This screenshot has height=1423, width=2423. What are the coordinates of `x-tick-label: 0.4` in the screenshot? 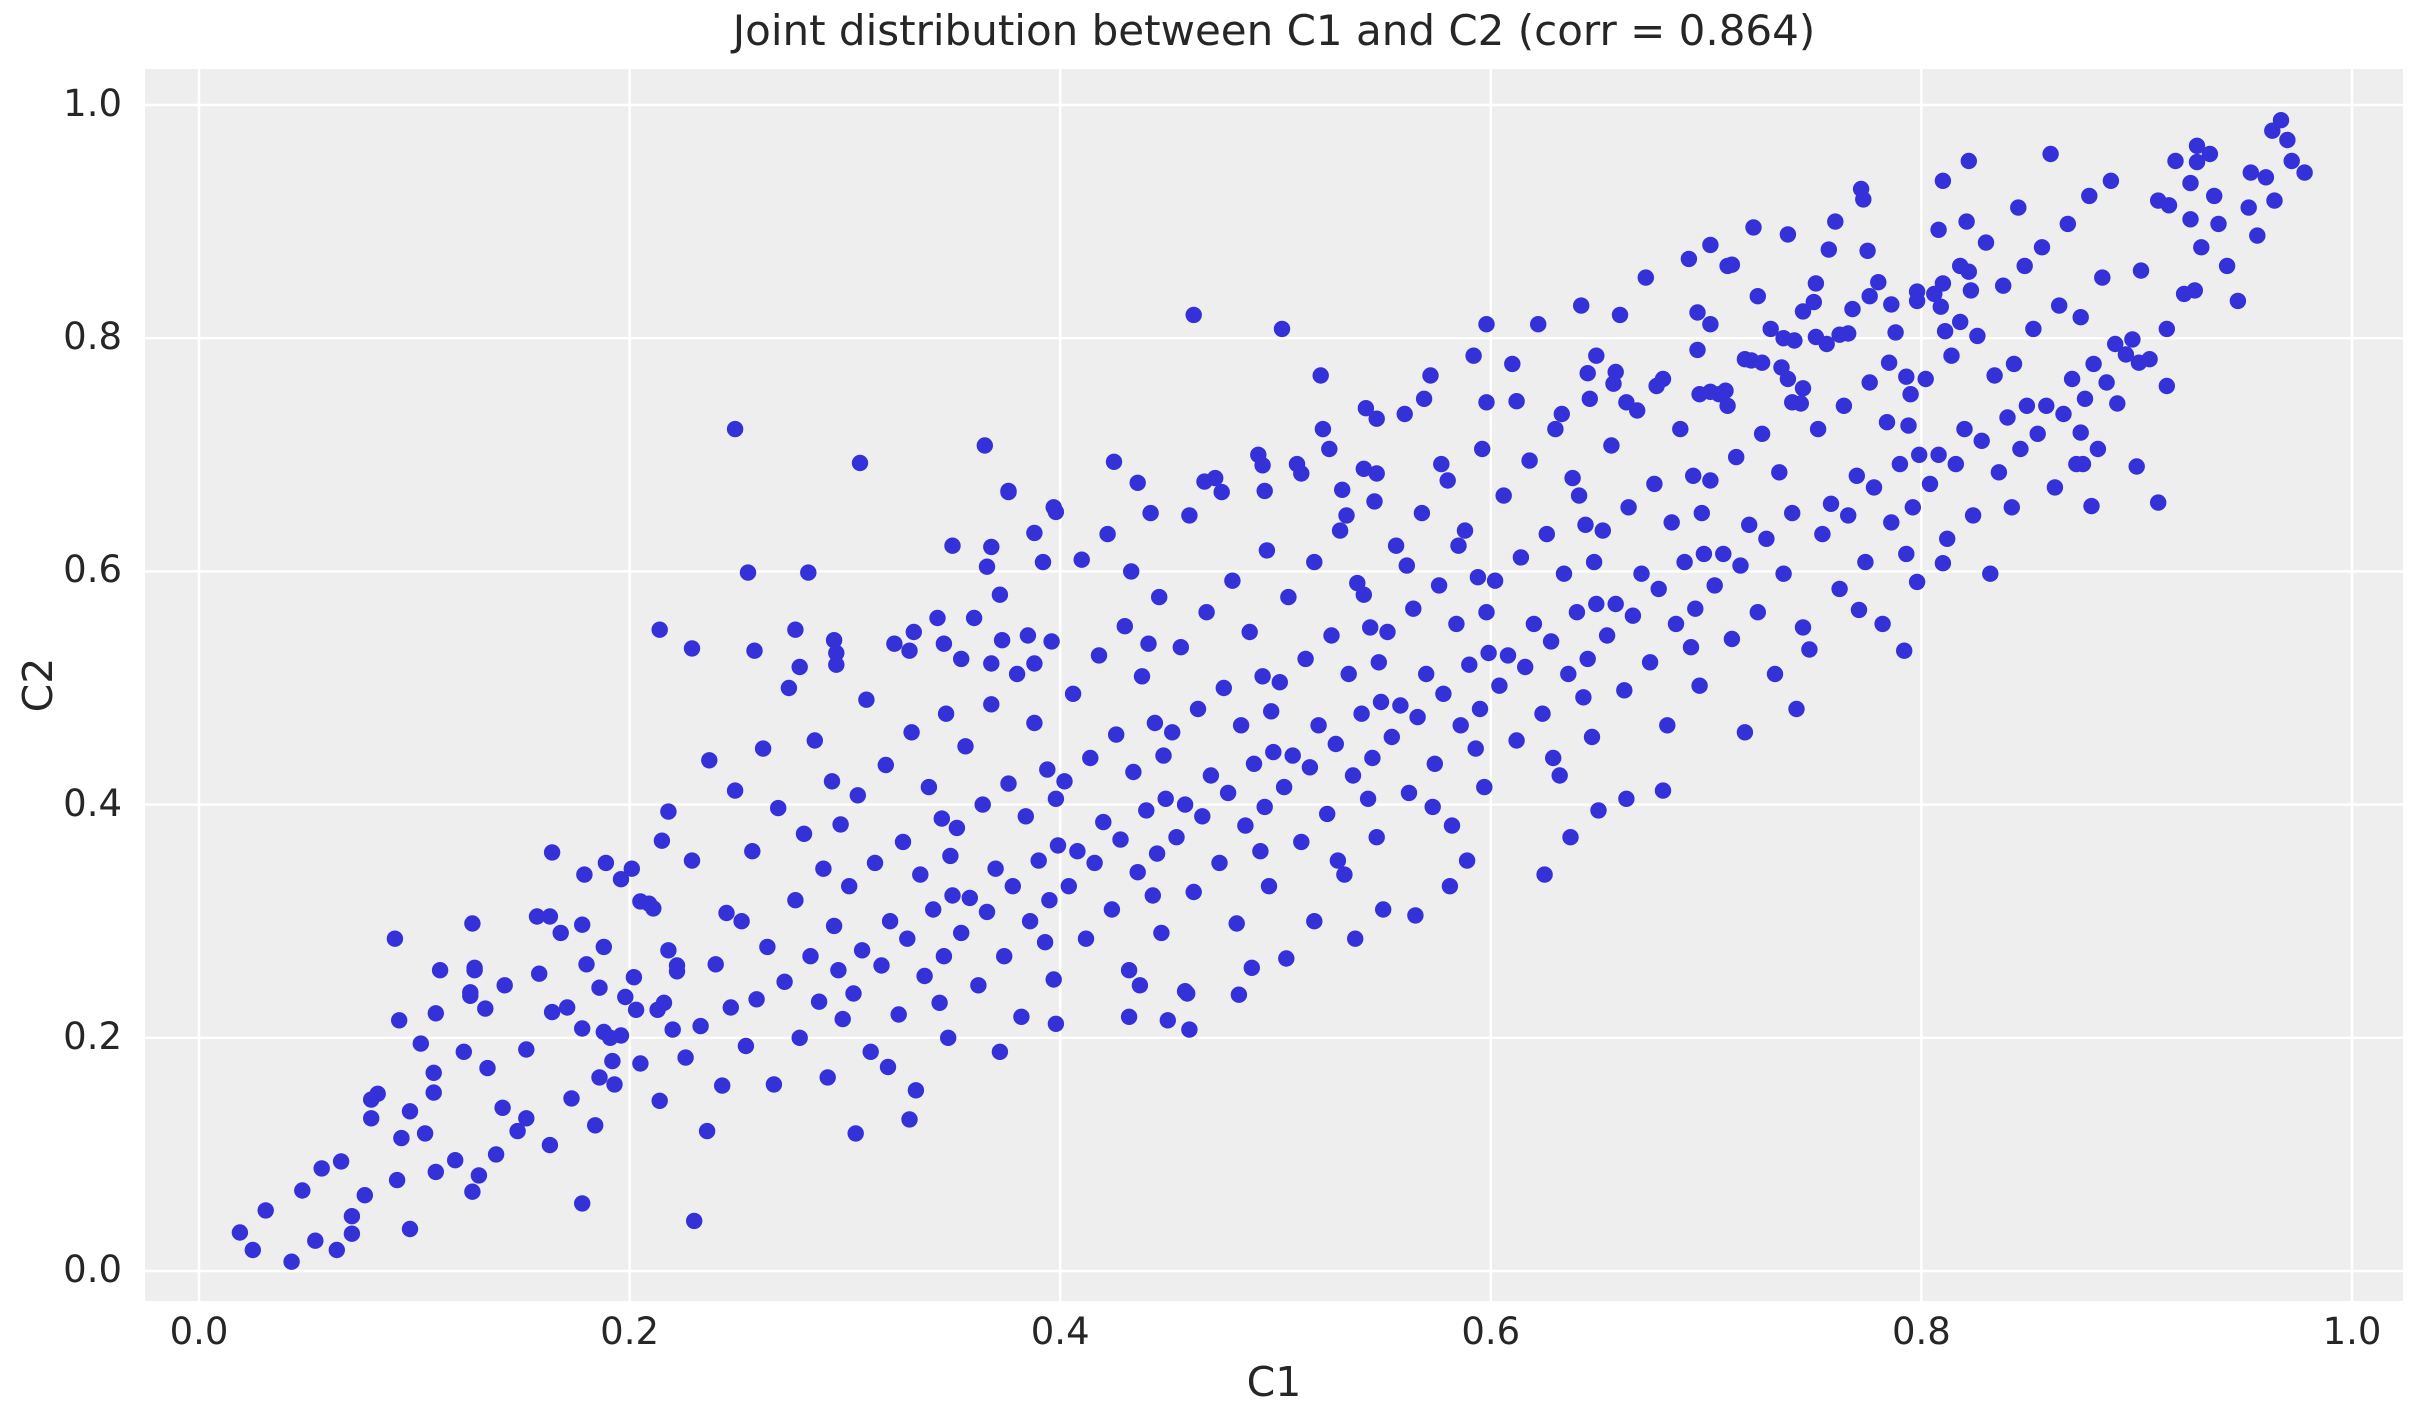 It's located at (1060, 1331).